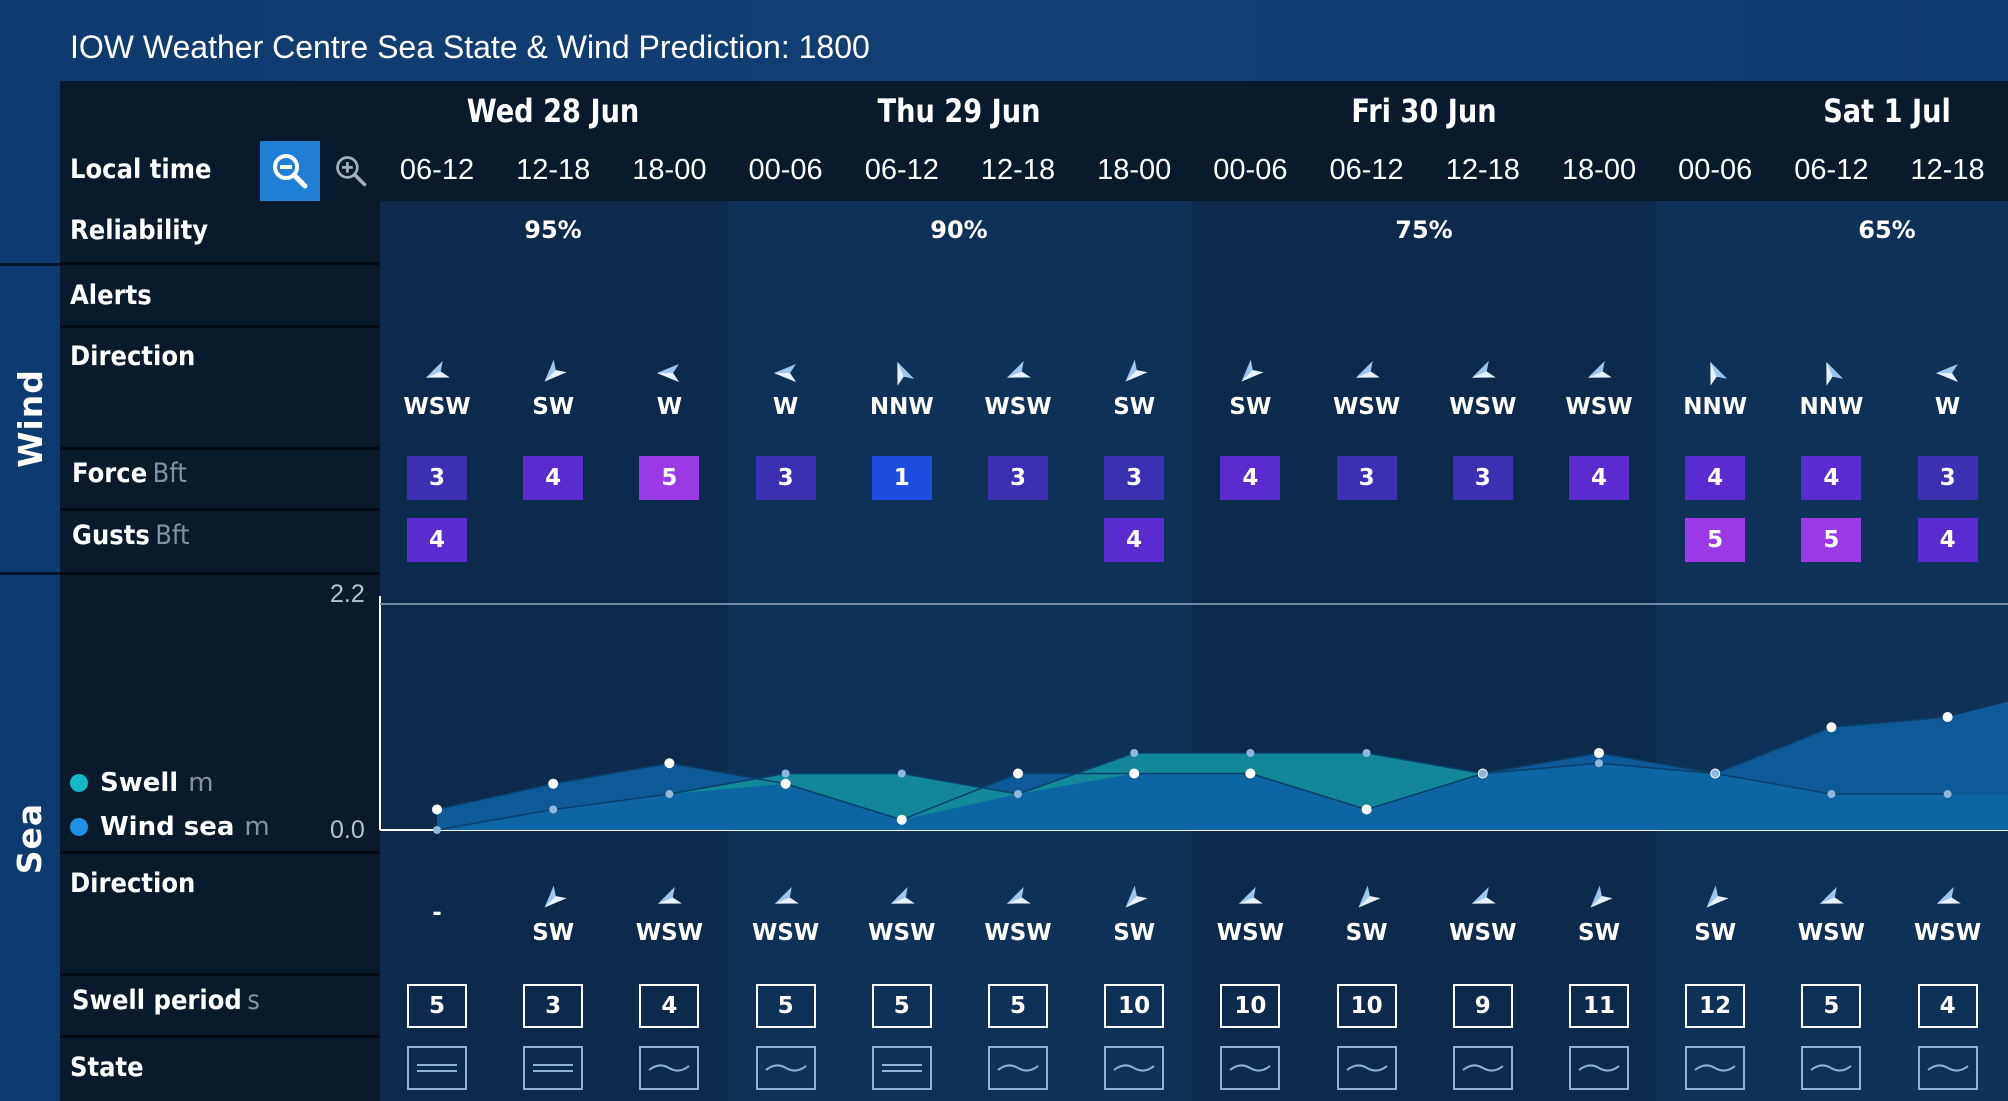 The height and width of the screenshot is (1101, 2008). I want to click on group-divider, so click(30, 264).